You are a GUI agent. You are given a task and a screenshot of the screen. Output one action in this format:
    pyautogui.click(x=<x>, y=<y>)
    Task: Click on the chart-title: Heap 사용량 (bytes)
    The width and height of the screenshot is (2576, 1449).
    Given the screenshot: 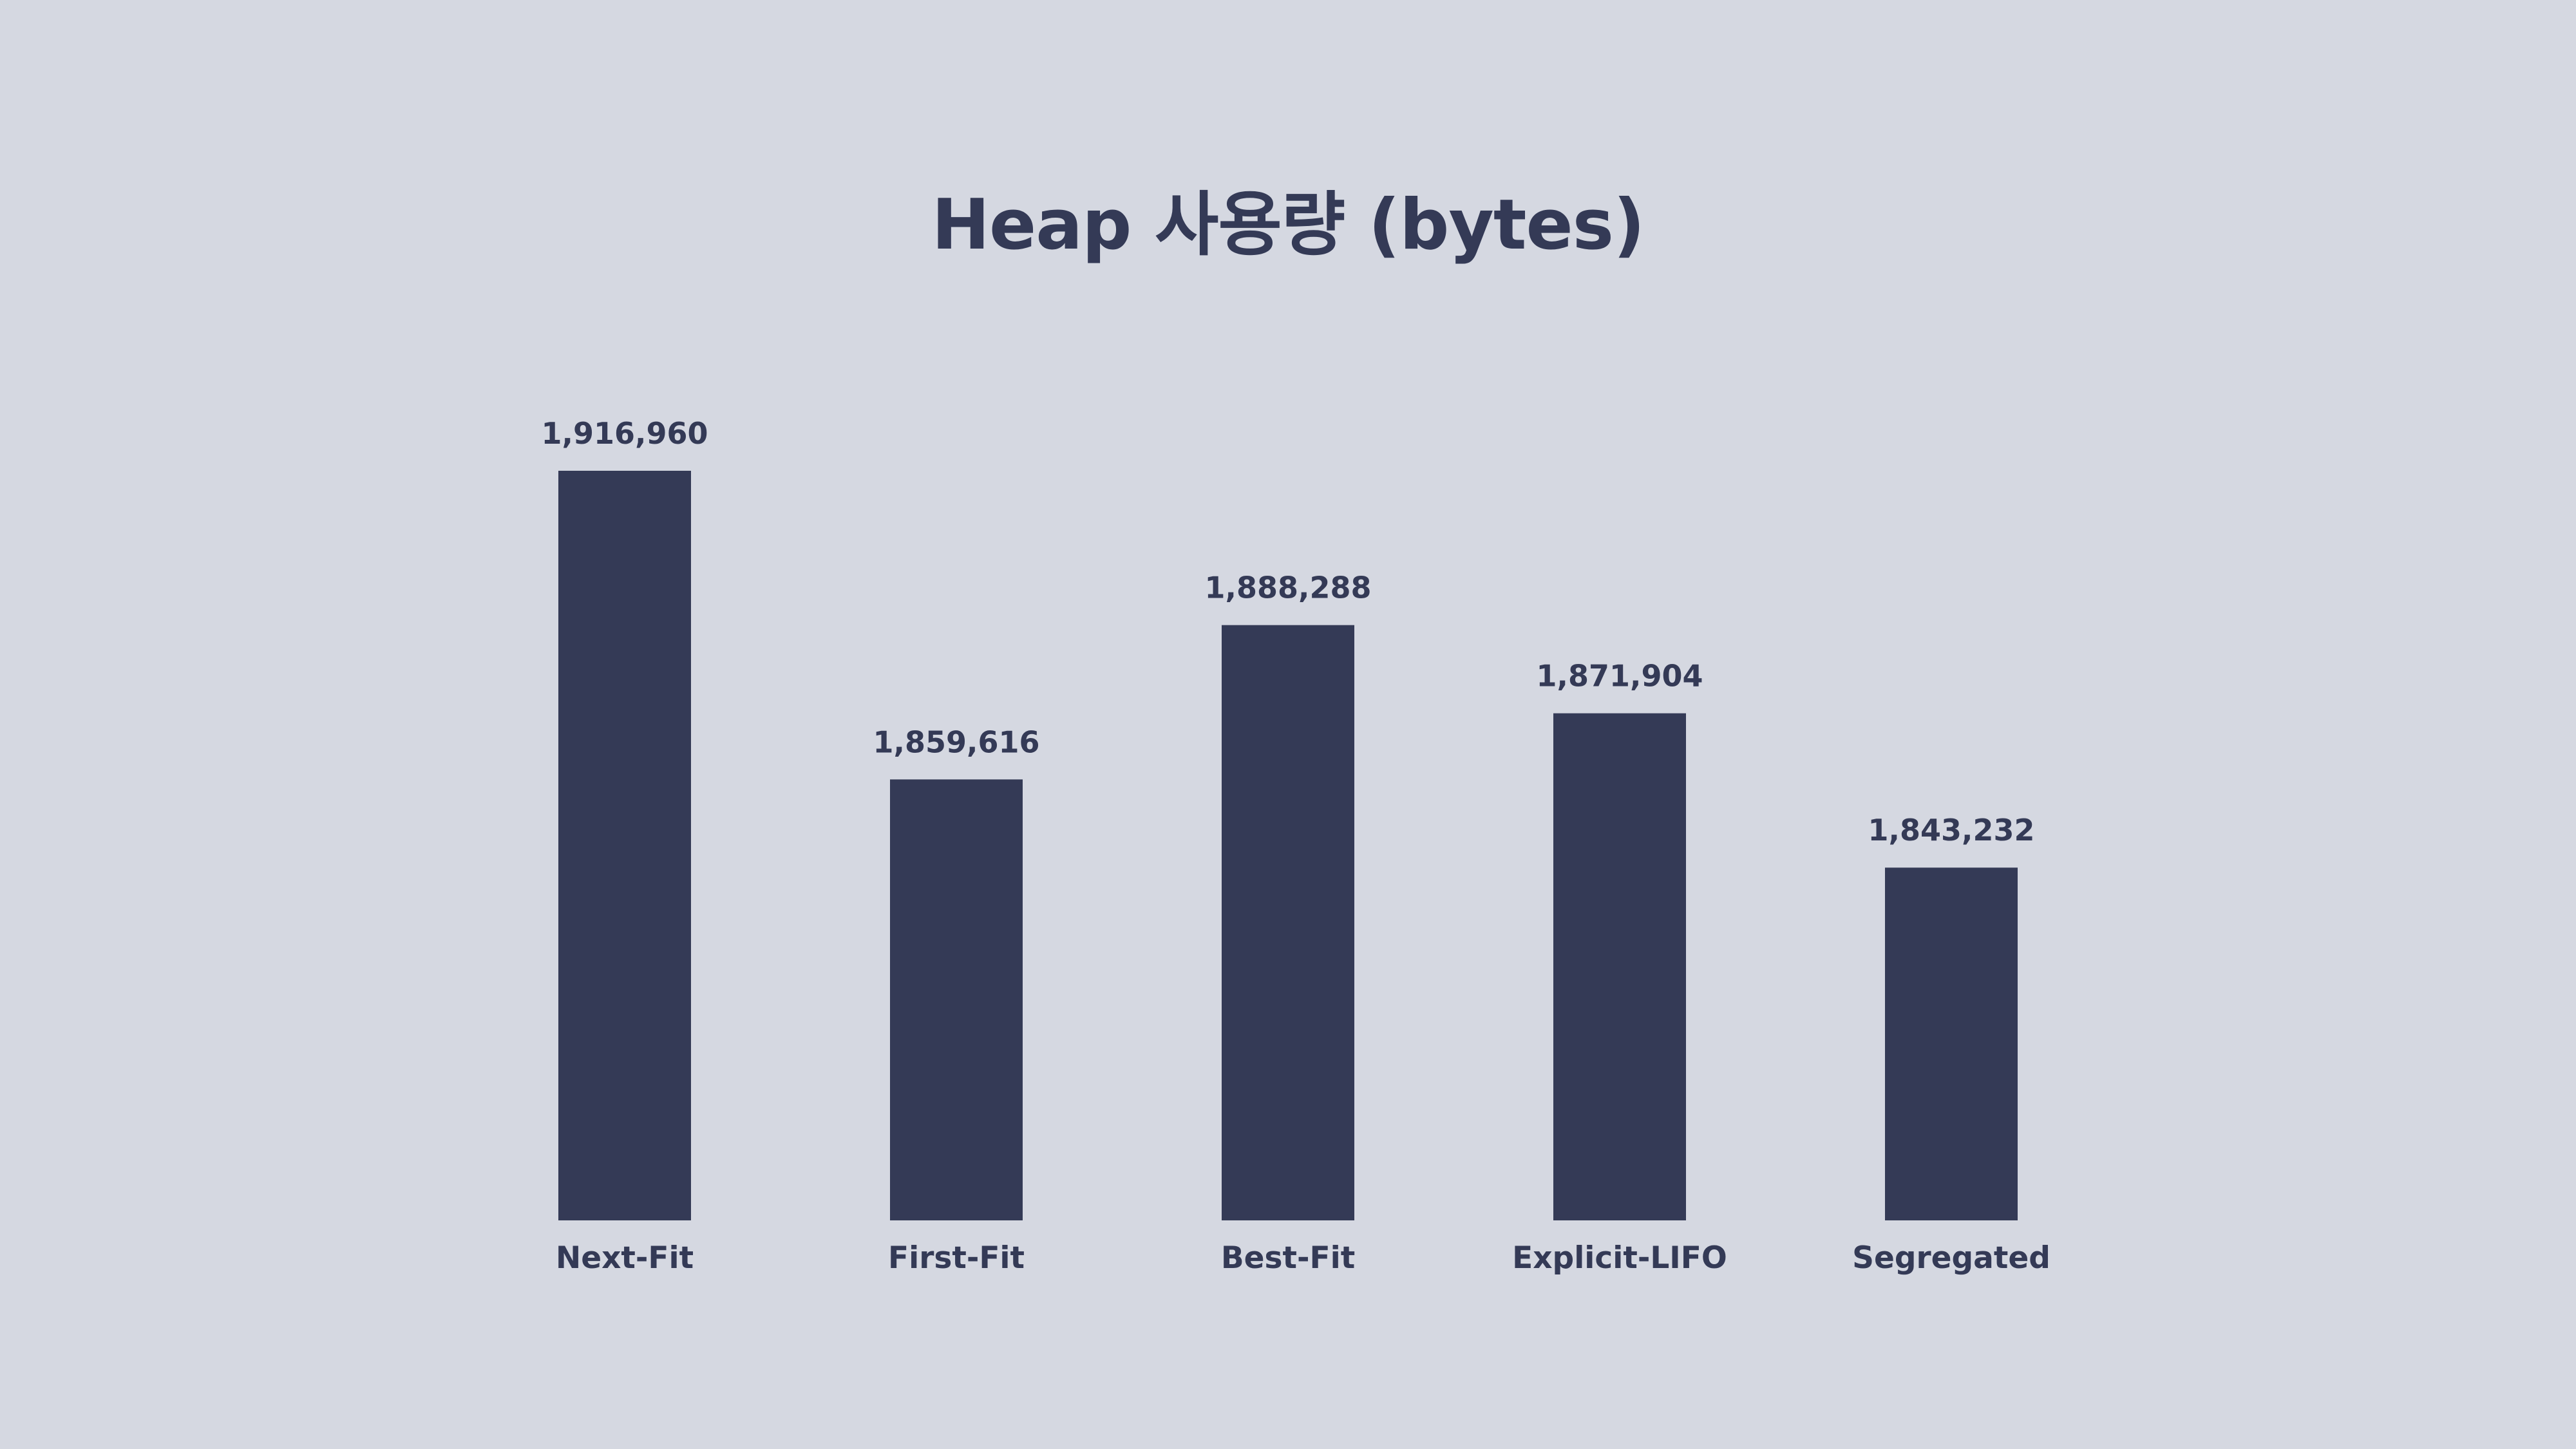 What is the action you would take?
    pyautogui.click(x=1288, y=225)
    